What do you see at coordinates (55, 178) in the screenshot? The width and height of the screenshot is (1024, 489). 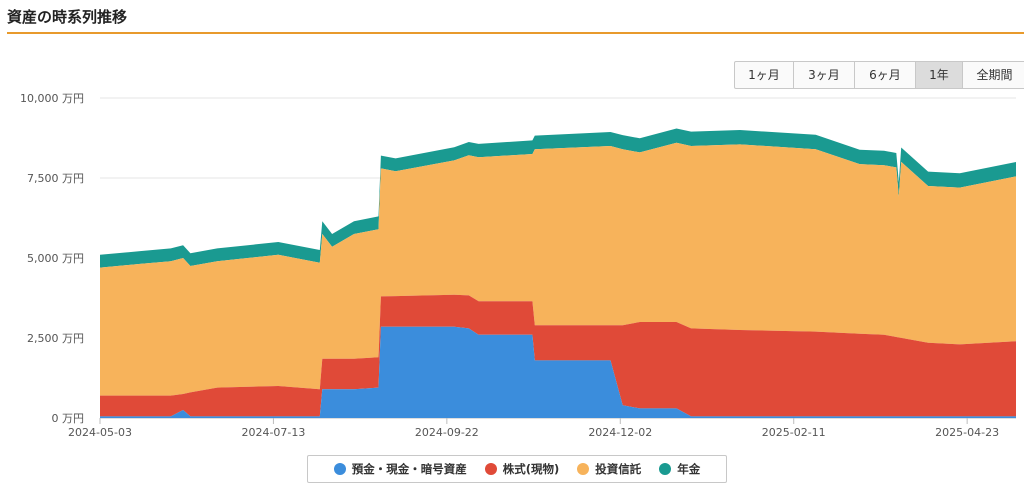 I see `y-tick-label: 7,500 万円` at bounding box center [55, 178].